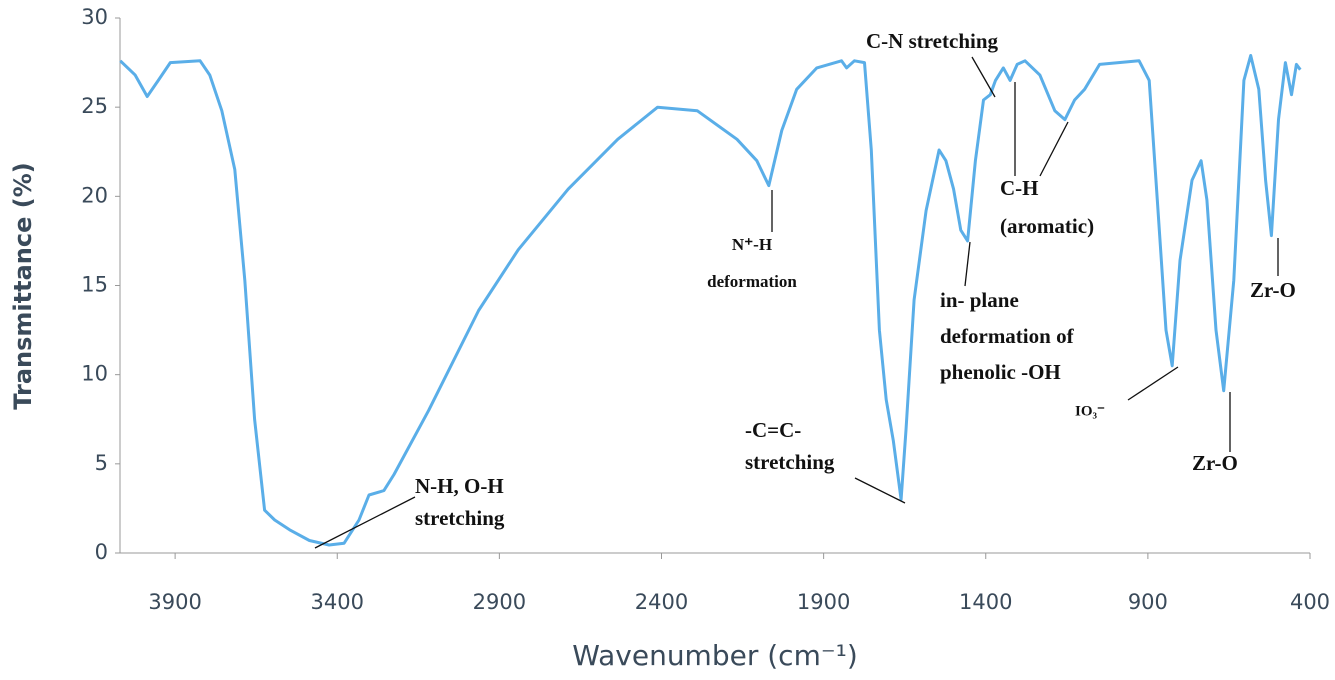 The image size is (1335, 680). Describe the element at coordinates (101, 463) in the screenshot. I see `y-tick-label: 5` at that location.